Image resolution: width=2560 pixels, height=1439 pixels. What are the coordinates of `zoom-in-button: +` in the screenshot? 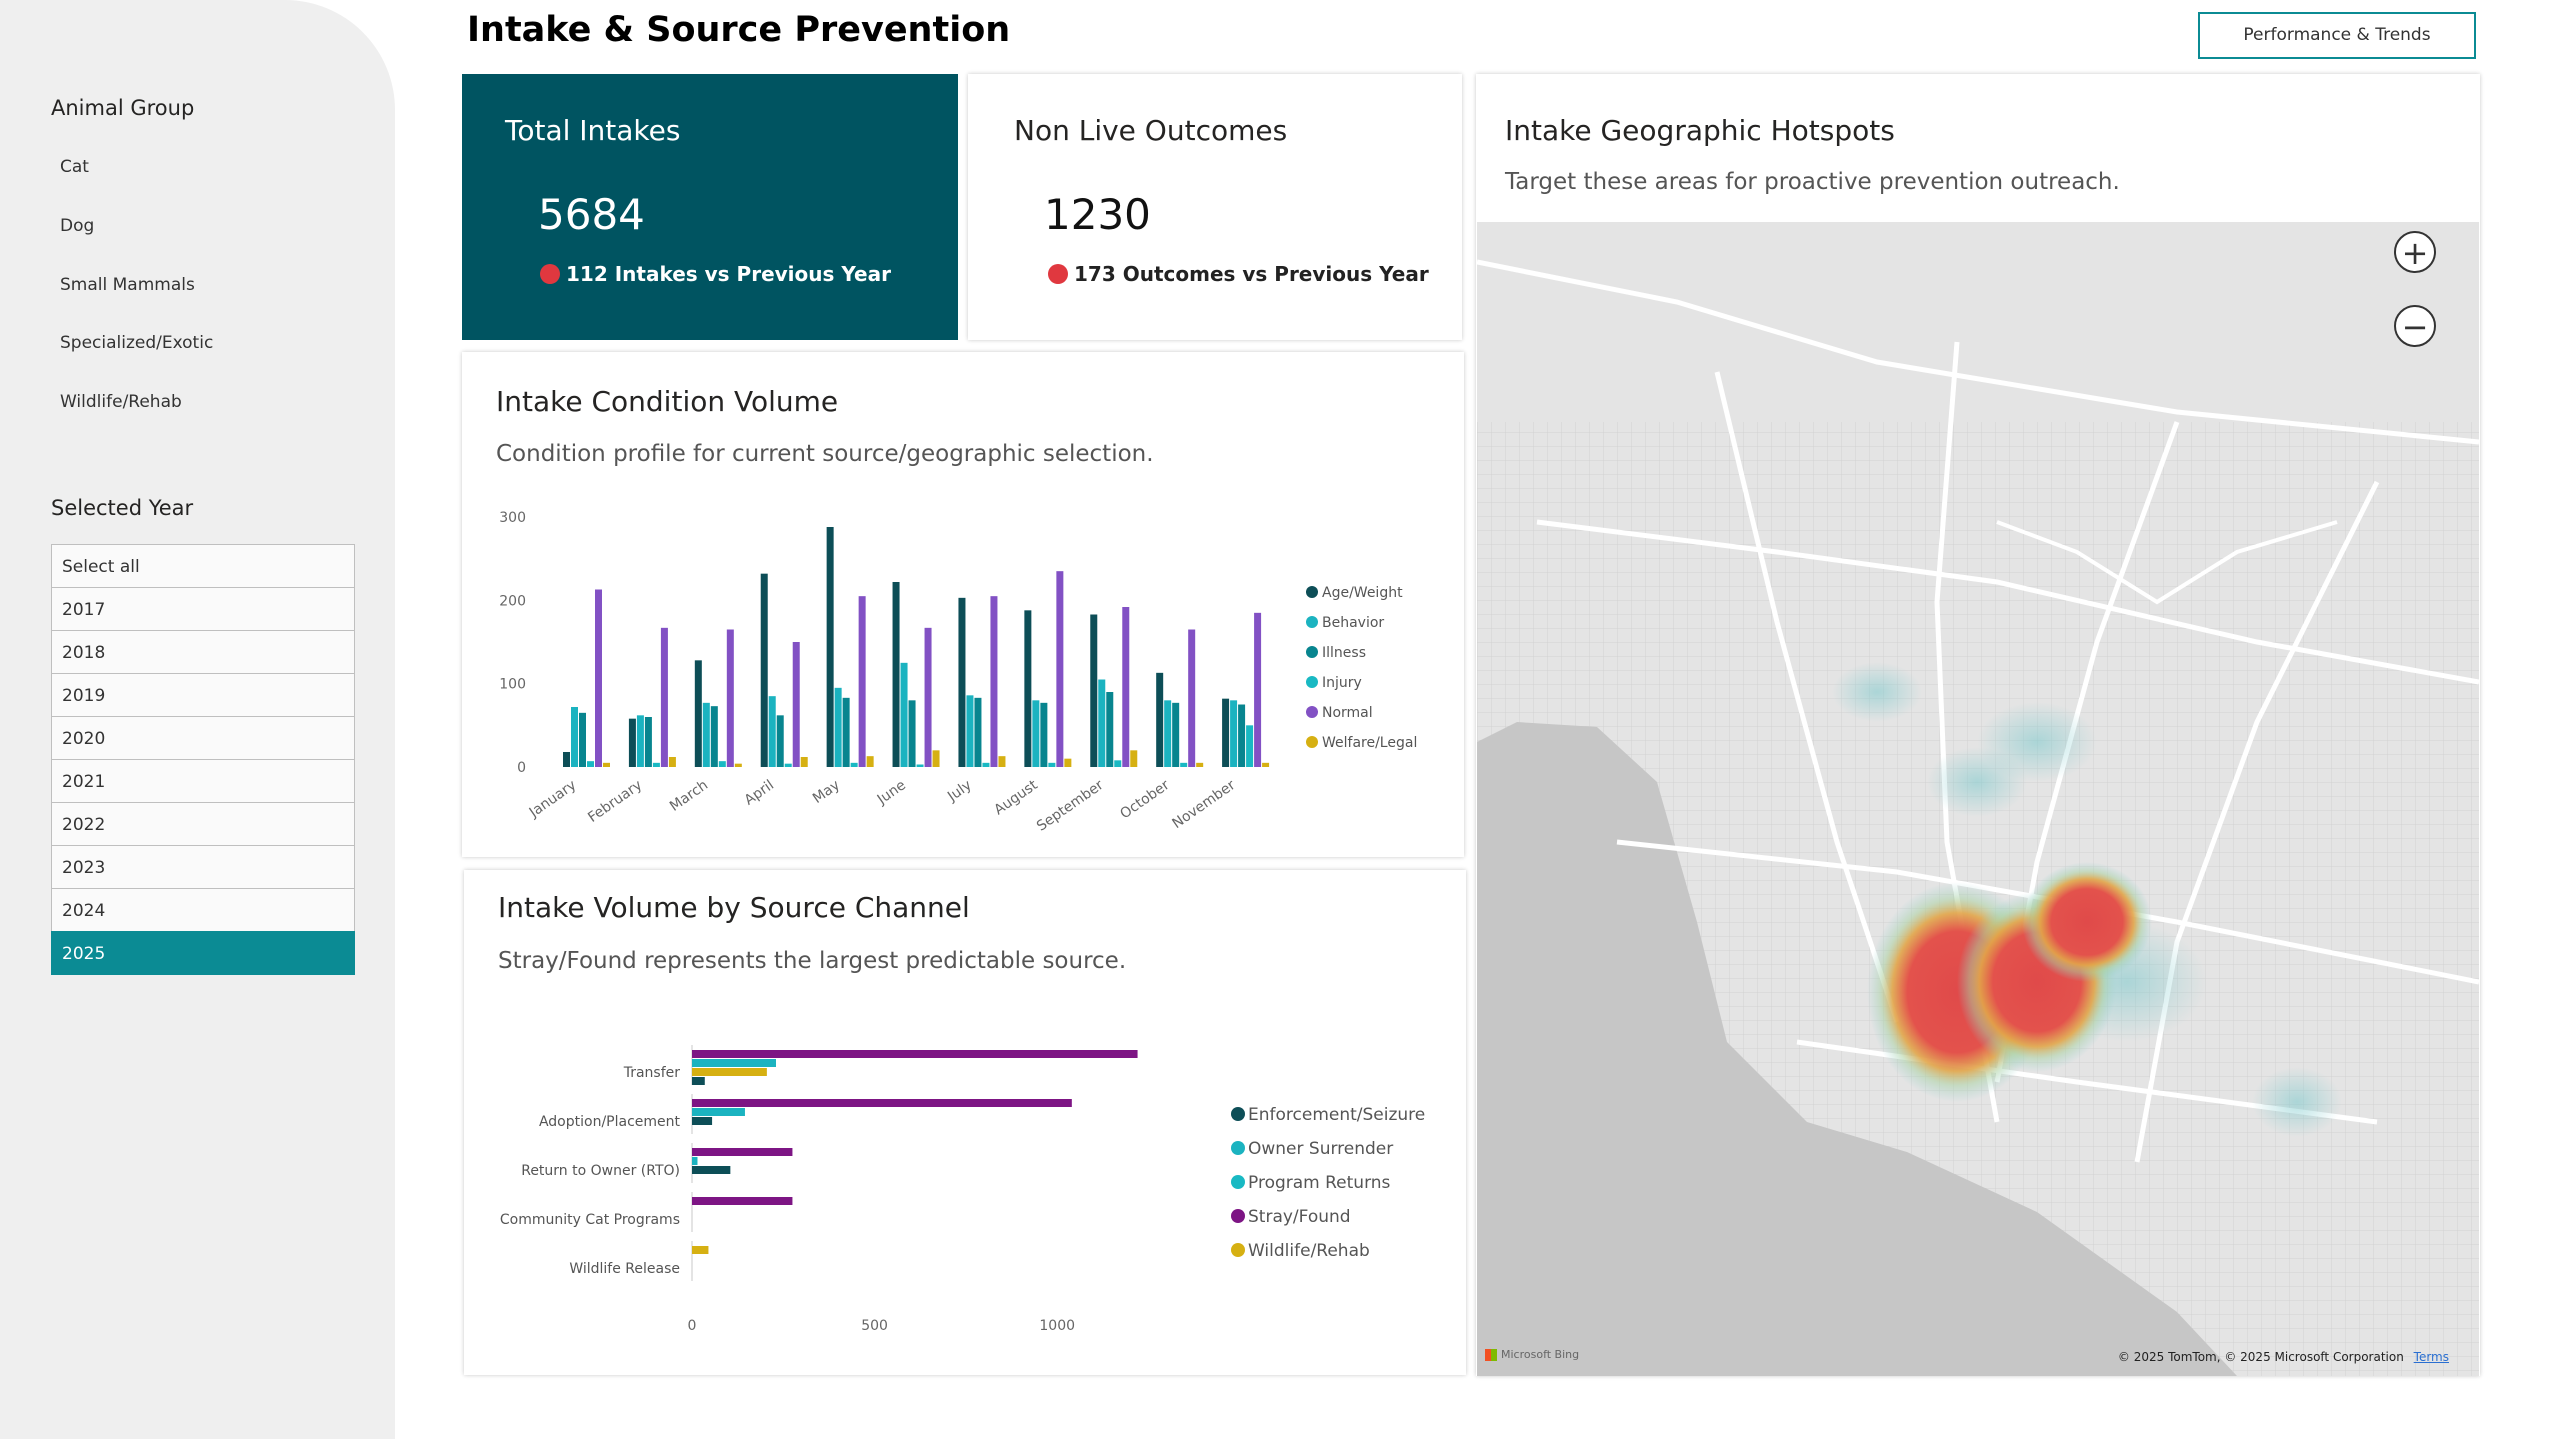 It's located at (2415, 252).